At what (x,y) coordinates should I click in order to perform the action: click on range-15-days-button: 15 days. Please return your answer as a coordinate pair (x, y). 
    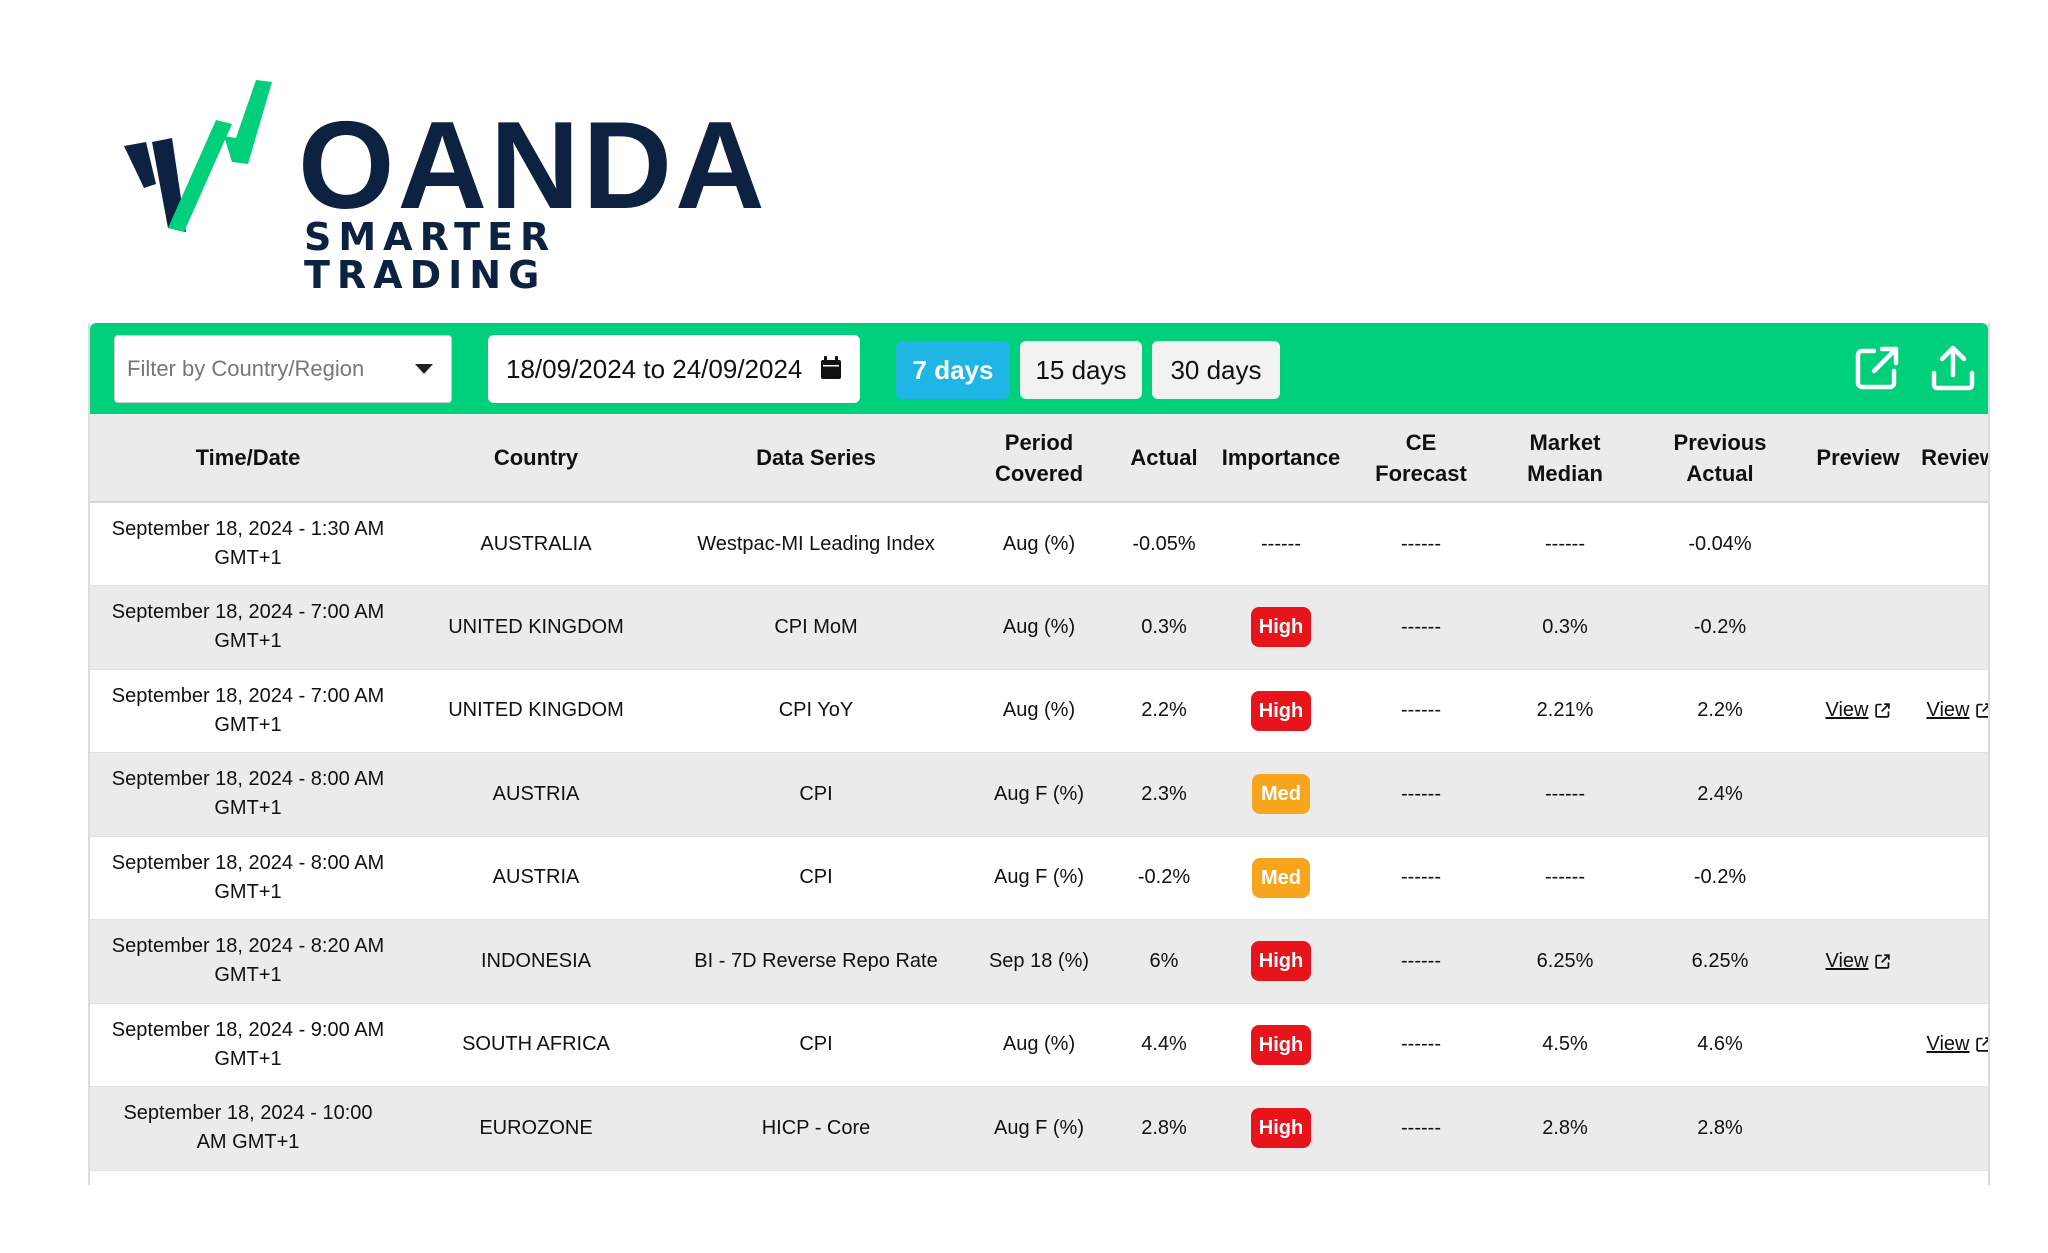
    Looking at the image, I should click on (1081, 370).